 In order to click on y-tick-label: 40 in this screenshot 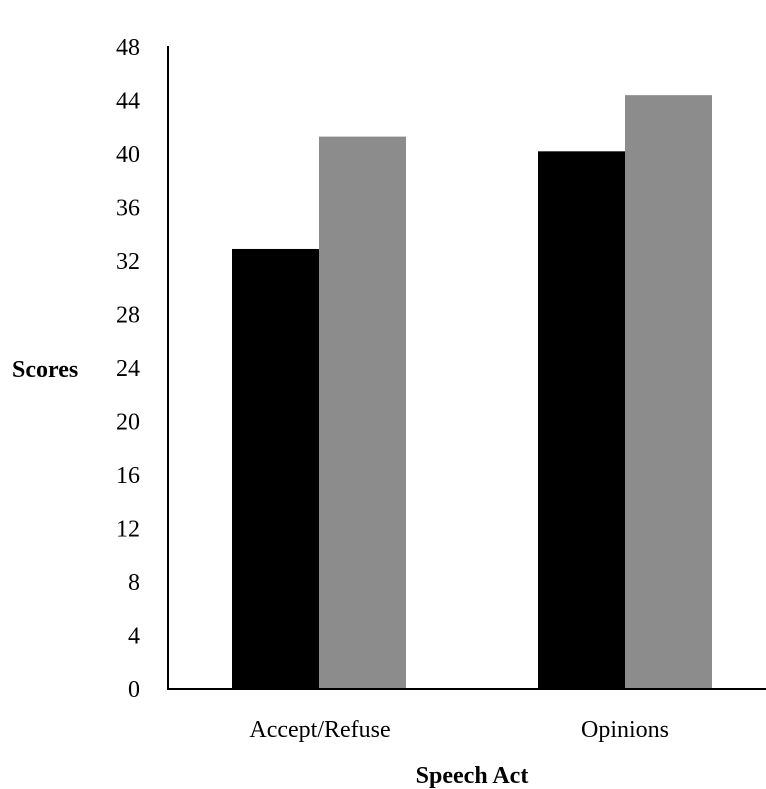, I will do `click(128, 155)`.